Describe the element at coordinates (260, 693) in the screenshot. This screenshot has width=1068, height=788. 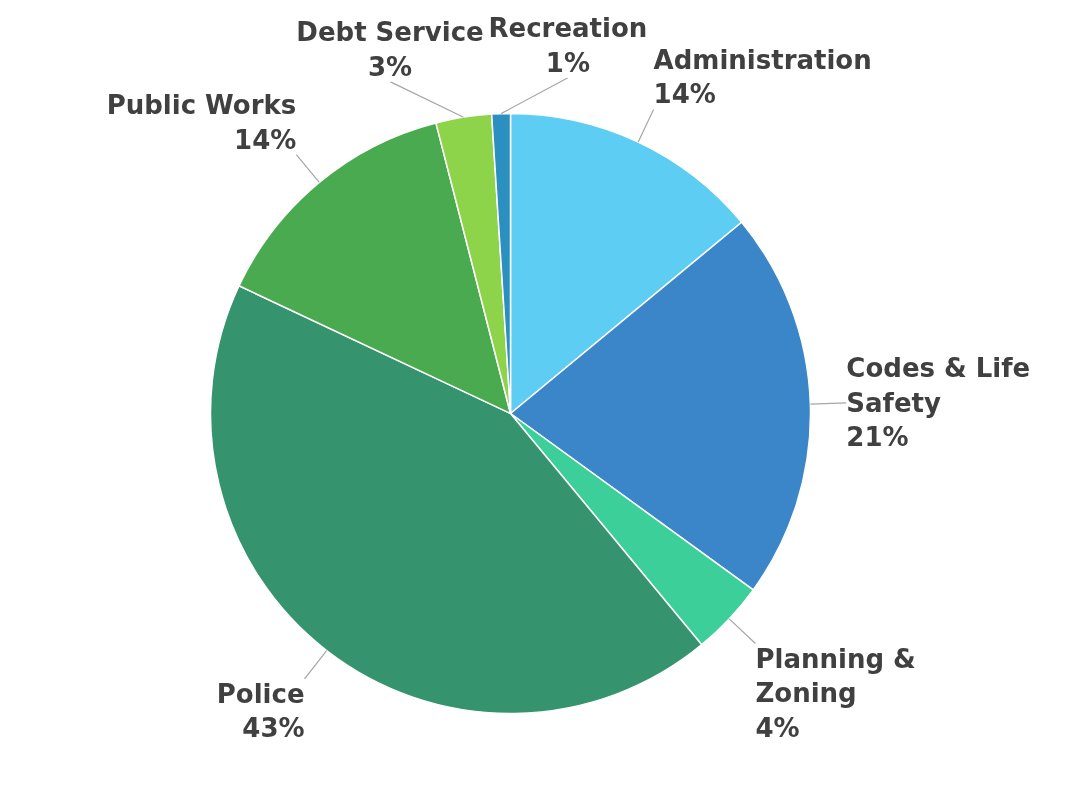
I see `slice-label: Police` at that location.